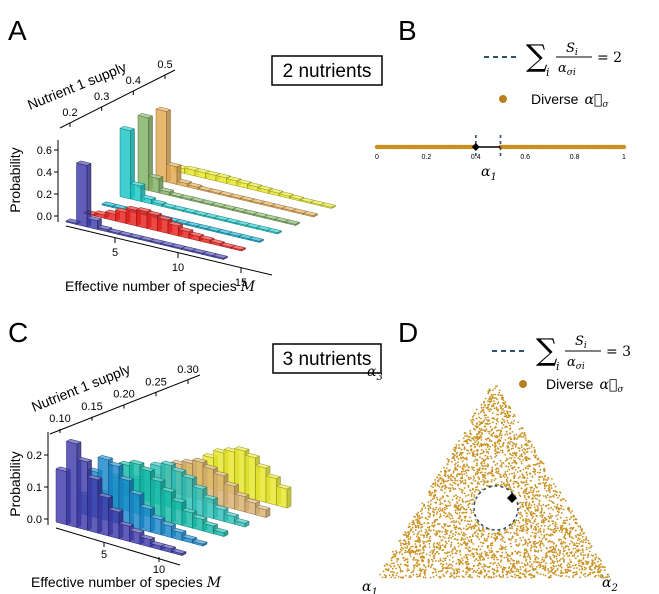 The width and height of the screenshot is (659, 594). I want to click on panel-c-depth-label: 0.25, so click(155, 382).